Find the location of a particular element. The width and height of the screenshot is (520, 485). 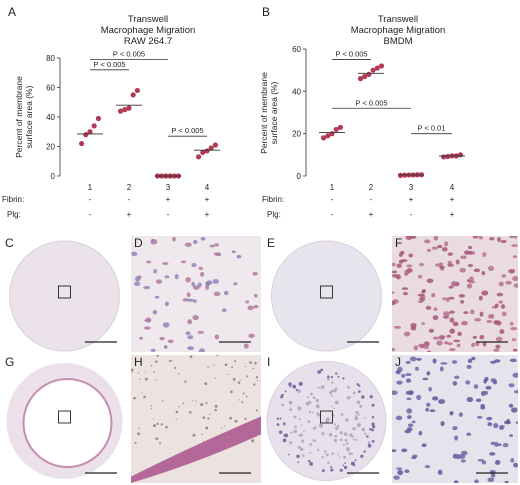

panel-b-title-line: BMDM is located at coordinates (397, 41).